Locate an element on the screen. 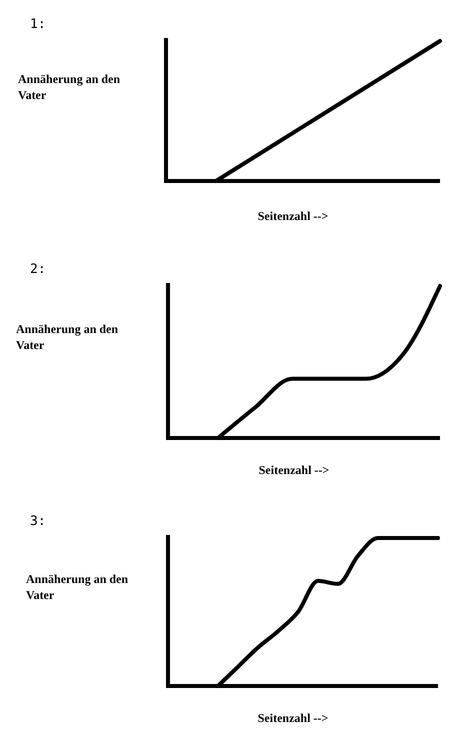 The image size is (475, 732). text: 3: is located at coordinates (38, 521).